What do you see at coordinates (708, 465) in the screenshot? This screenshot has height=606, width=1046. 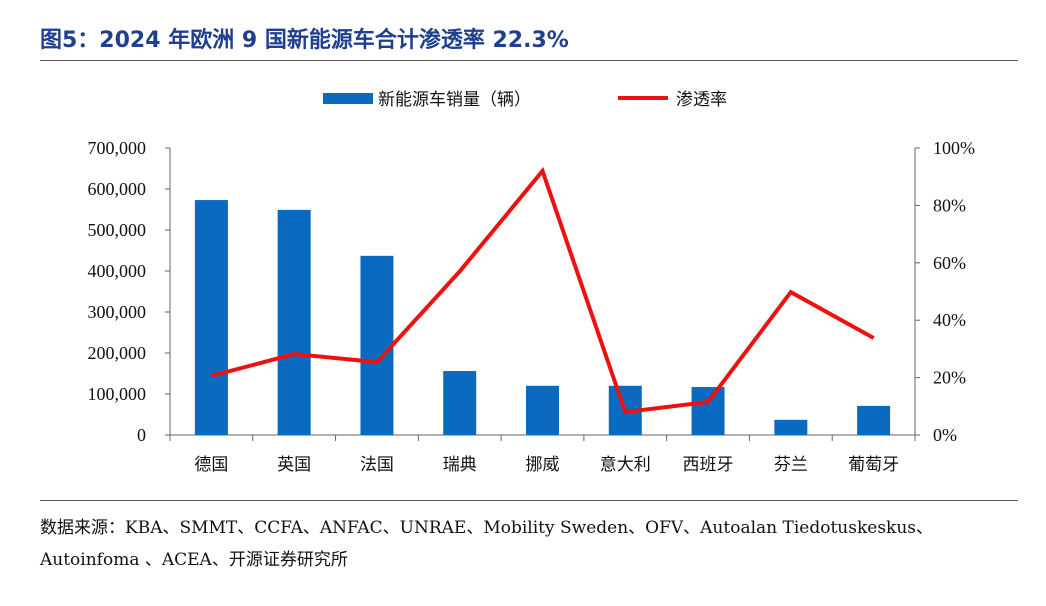 I see `x-tick-label: 西班牙` at bounding box center [708, 465].